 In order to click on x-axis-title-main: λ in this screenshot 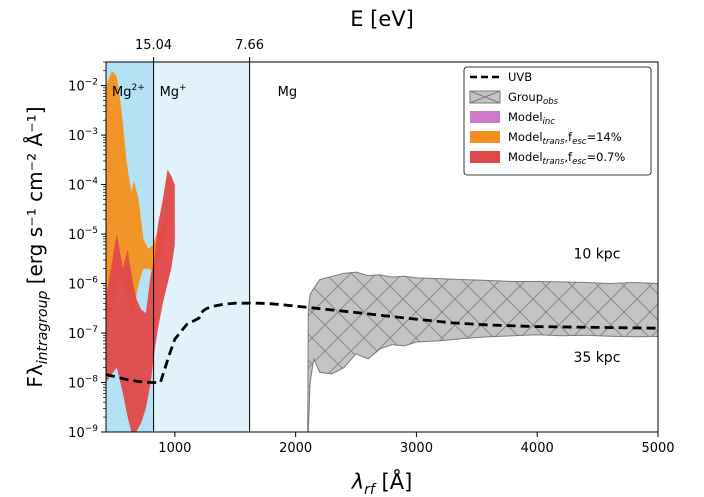, I will do `click(357, 482)`.